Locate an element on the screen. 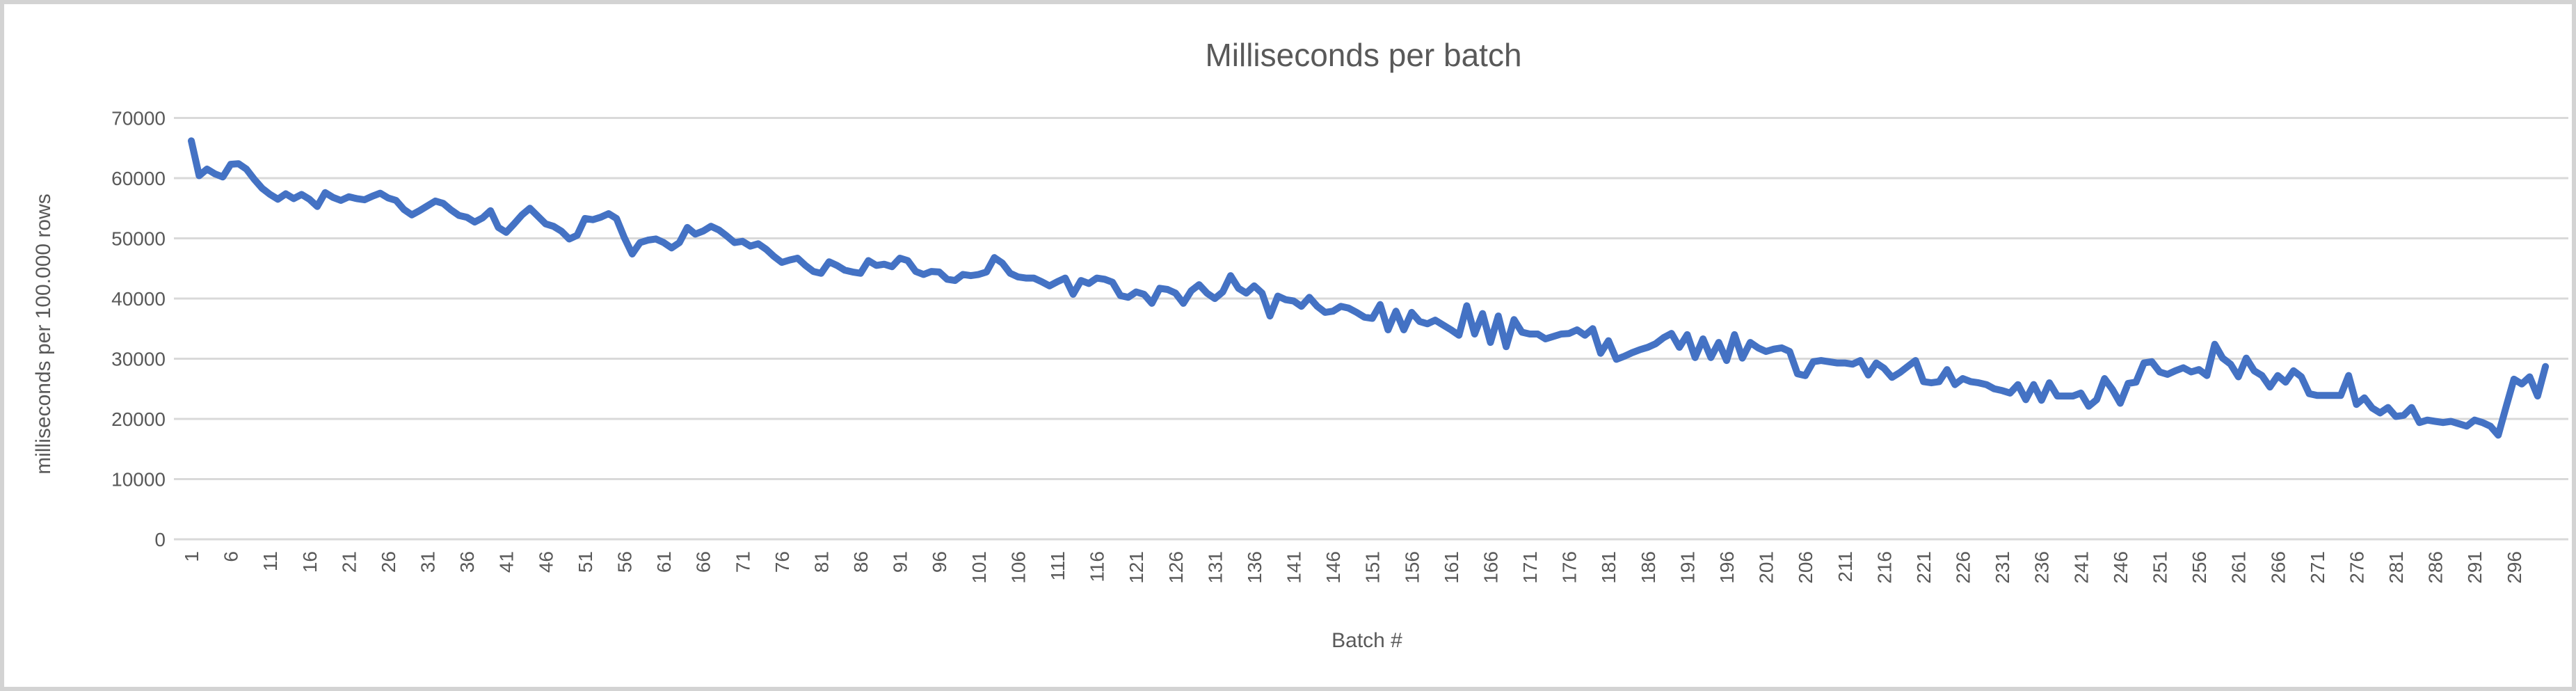  x-tick-label: 221 is located at coordinates (1924, 567).